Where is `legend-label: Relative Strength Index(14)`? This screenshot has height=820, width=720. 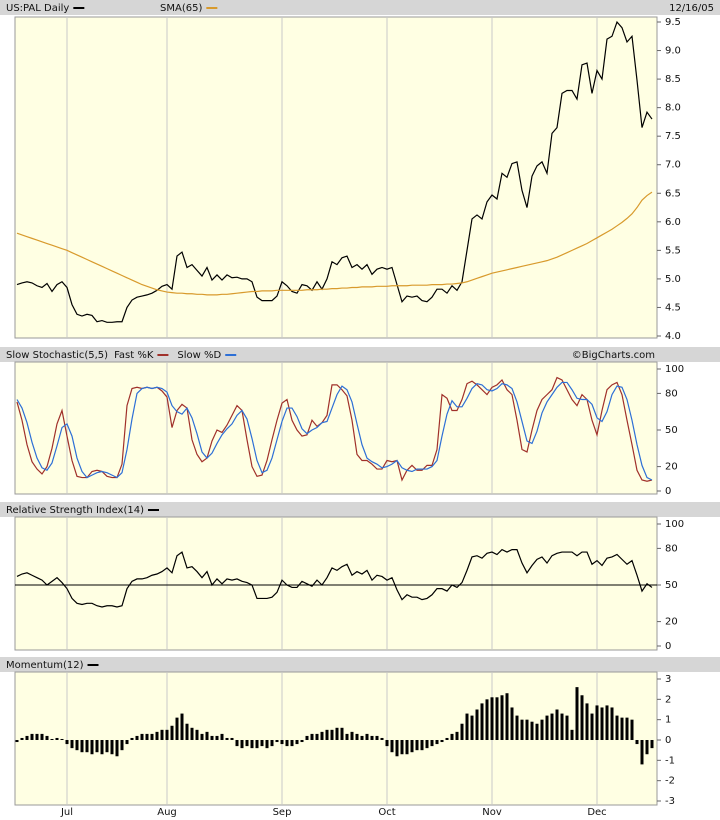 legend-label: Relative Strength Index(14) is located at coordinates (75, 510).